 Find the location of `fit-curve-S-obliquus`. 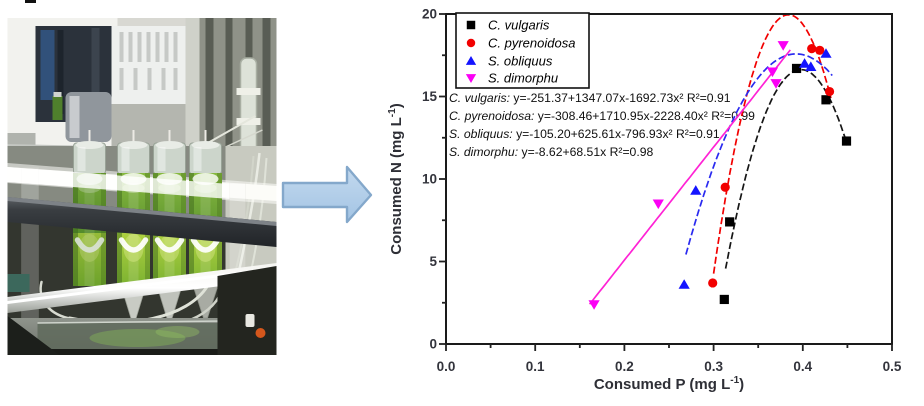

fit-curve-S-obliquus is located at coordinates (759, 154).